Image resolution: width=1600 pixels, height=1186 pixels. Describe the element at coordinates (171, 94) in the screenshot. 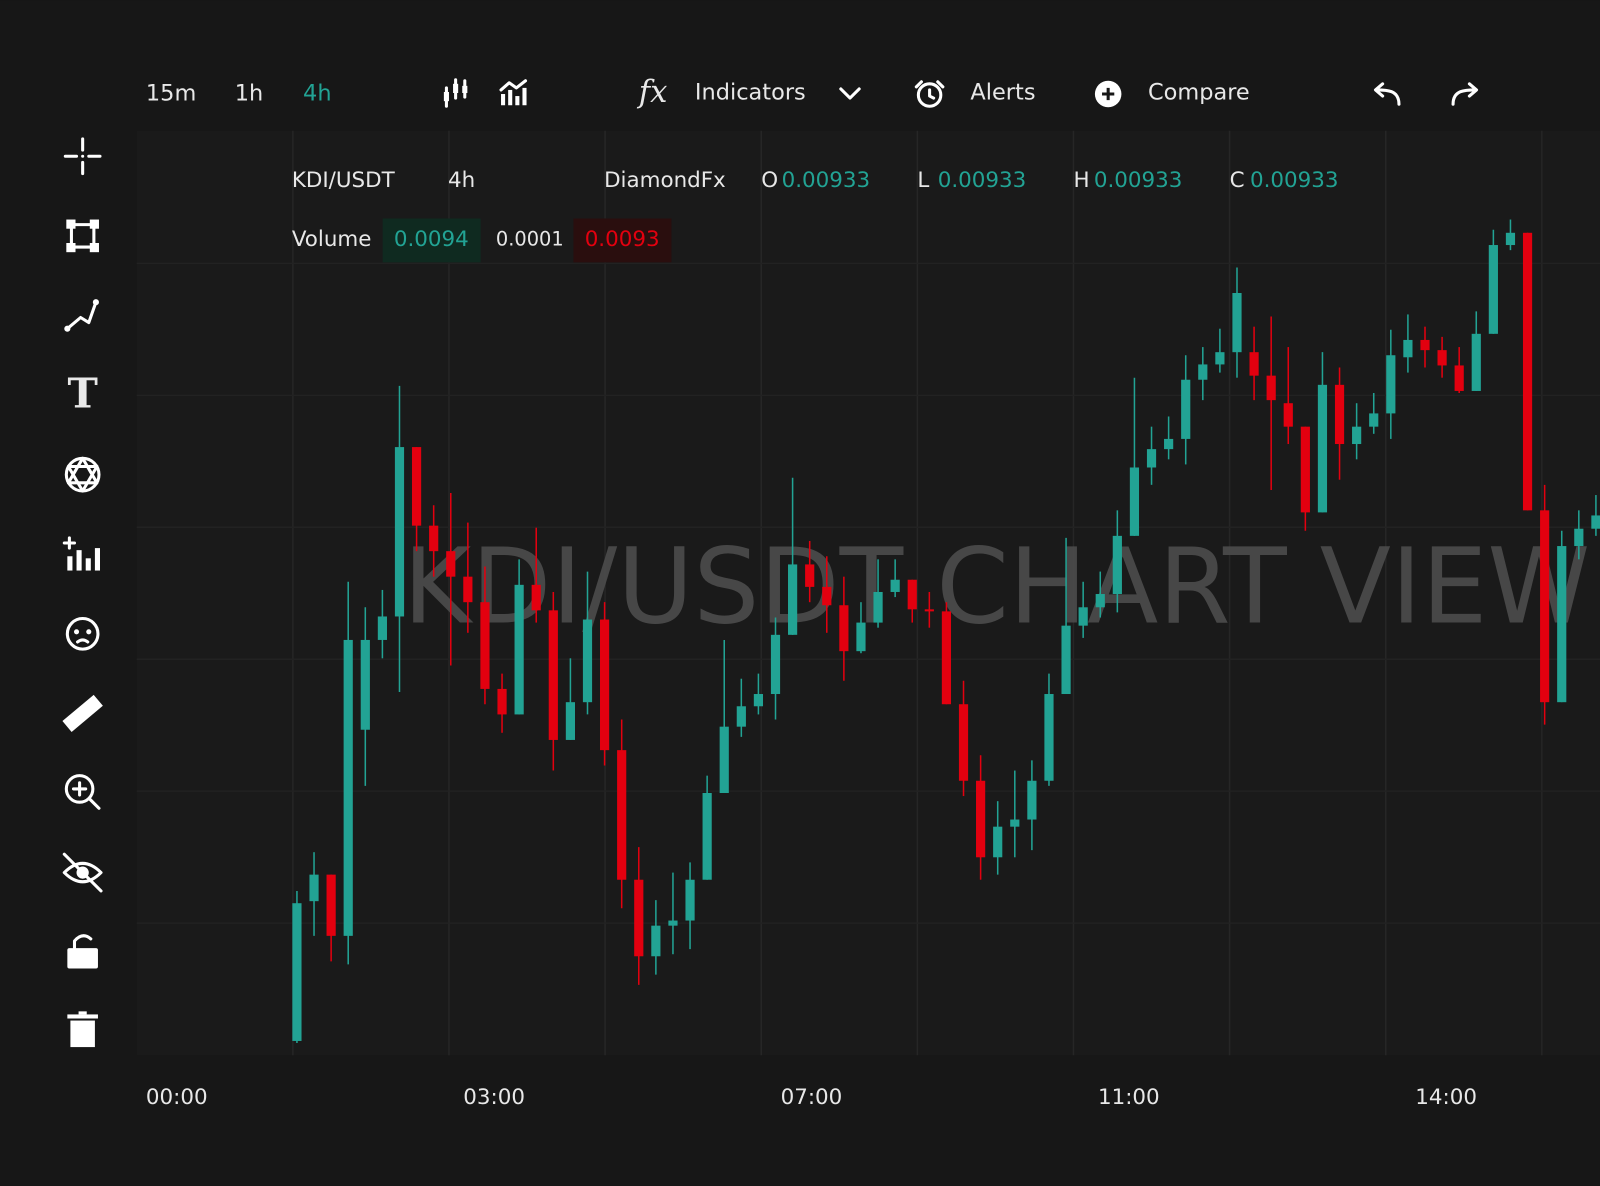

I see `interval-button: 15m` at that location.